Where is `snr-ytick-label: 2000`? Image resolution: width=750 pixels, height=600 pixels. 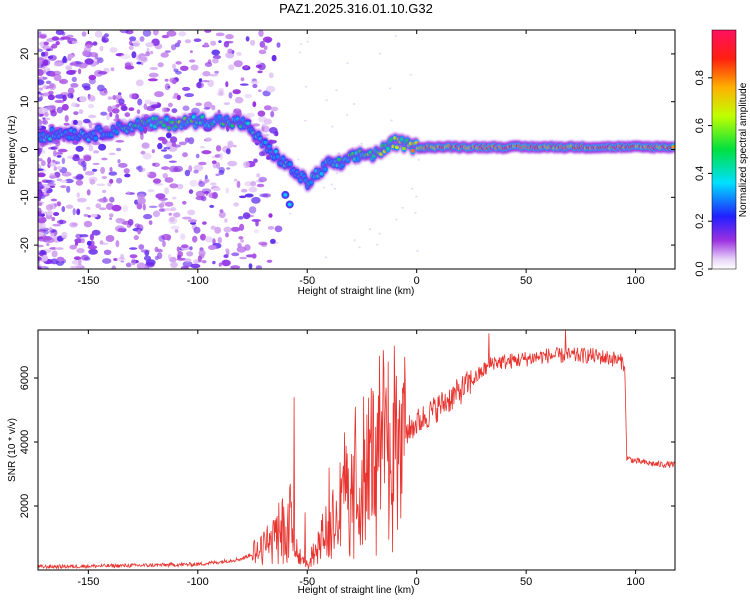 snr-ytick-label: 2000 is located at coordinates (25, 506).